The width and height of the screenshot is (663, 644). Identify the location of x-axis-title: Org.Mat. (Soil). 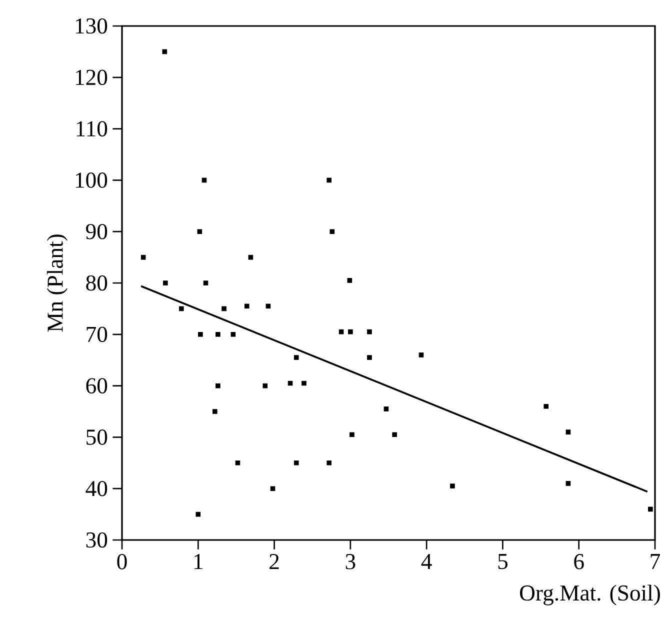
(590, 595).